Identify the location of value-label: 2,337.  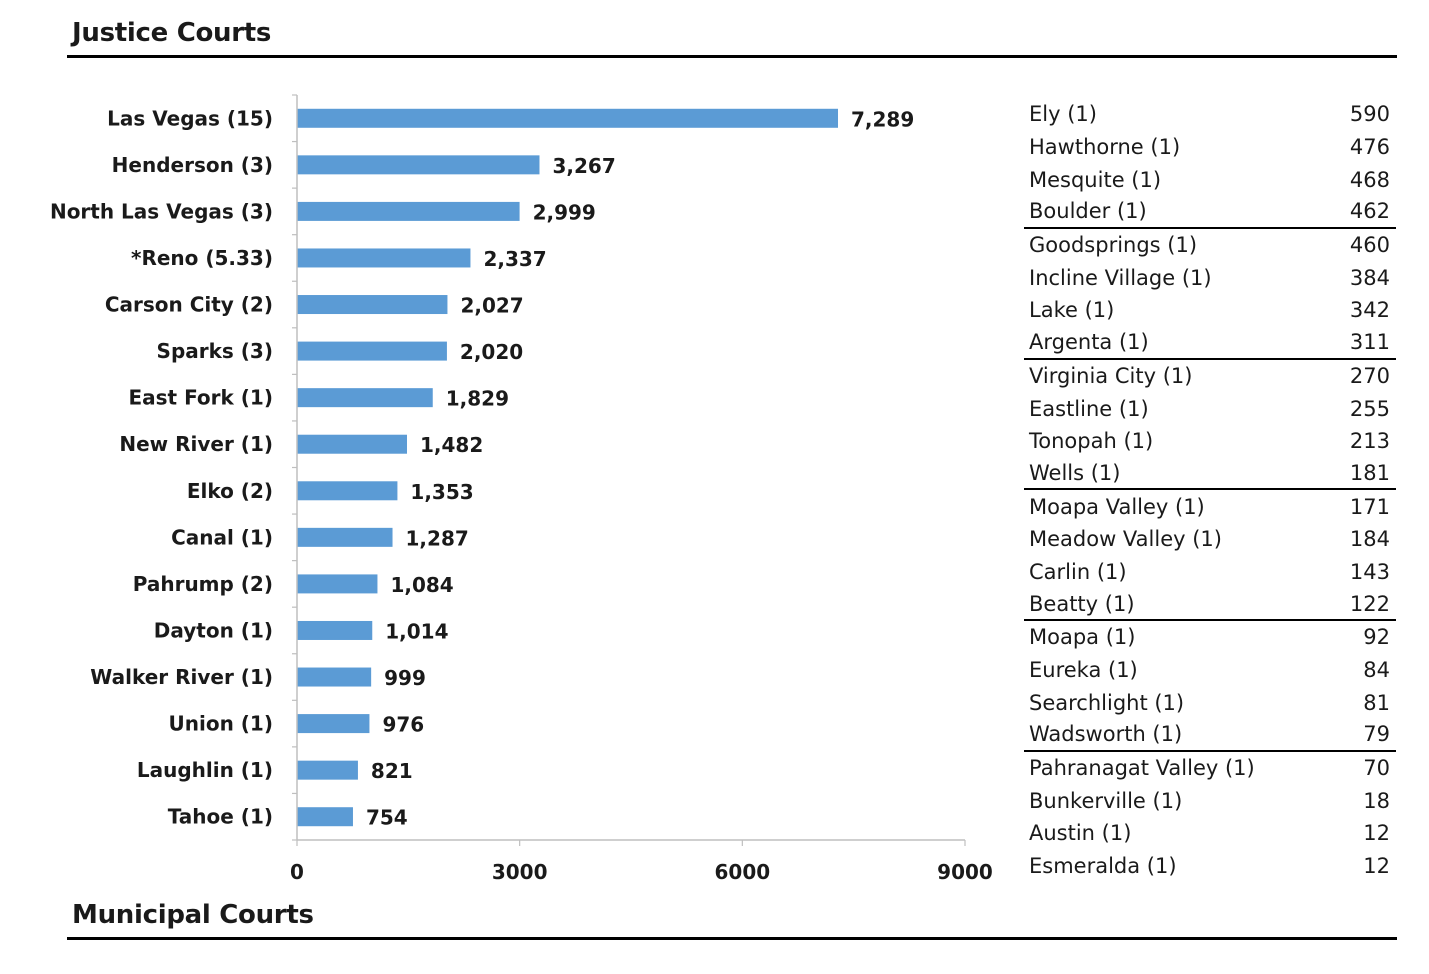
(514, 259).